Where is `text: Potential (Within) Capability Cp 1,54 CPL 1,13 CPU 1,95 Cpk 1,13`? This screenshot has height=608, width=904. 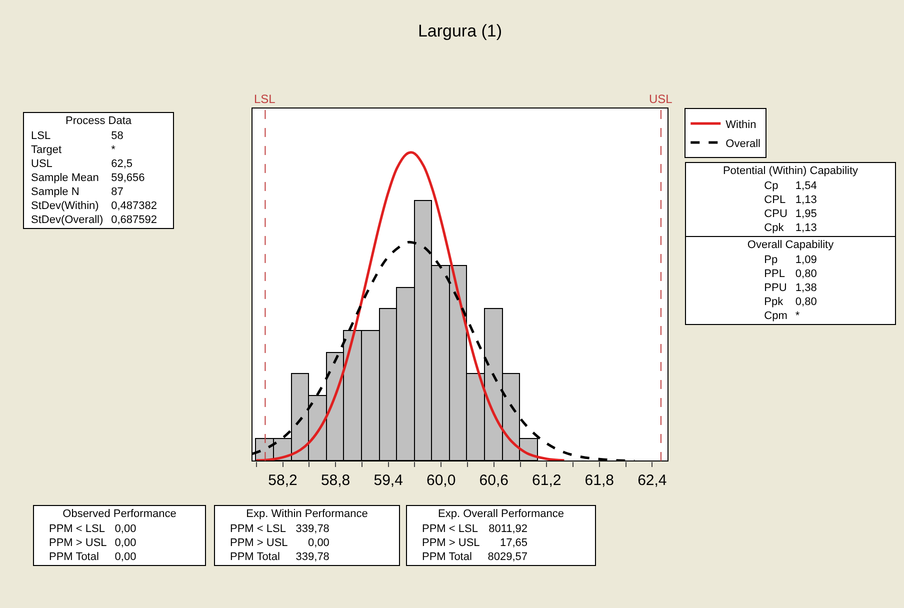 text: Potential (Within) Capability Cp 1,54 CPL 1,13 CPU 1,95 Cpk 1,13 is located at coordinates (790, 199).